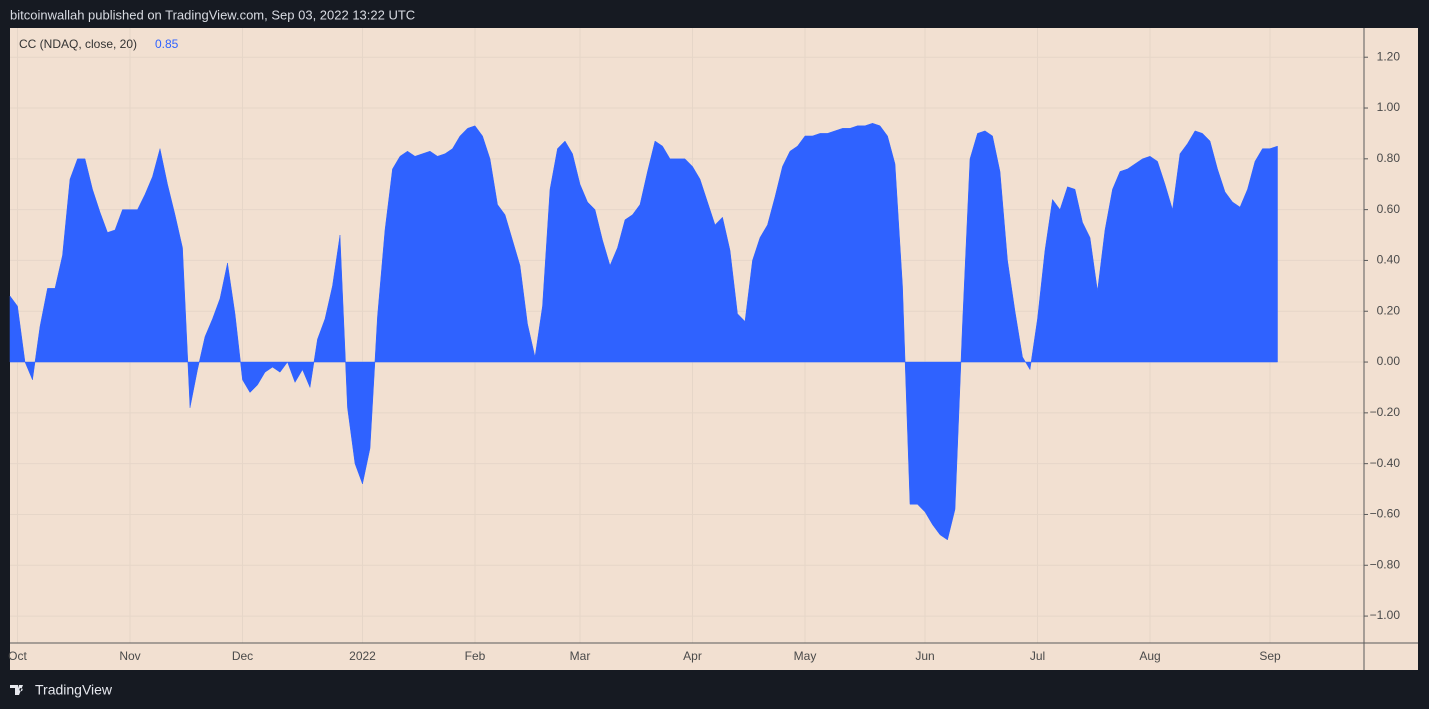 This screenshot has height=709, width=1429. Describe the element at coordinates (1389, 361) in the screenshot. I see `y-tick-label: 0.00` at that location.